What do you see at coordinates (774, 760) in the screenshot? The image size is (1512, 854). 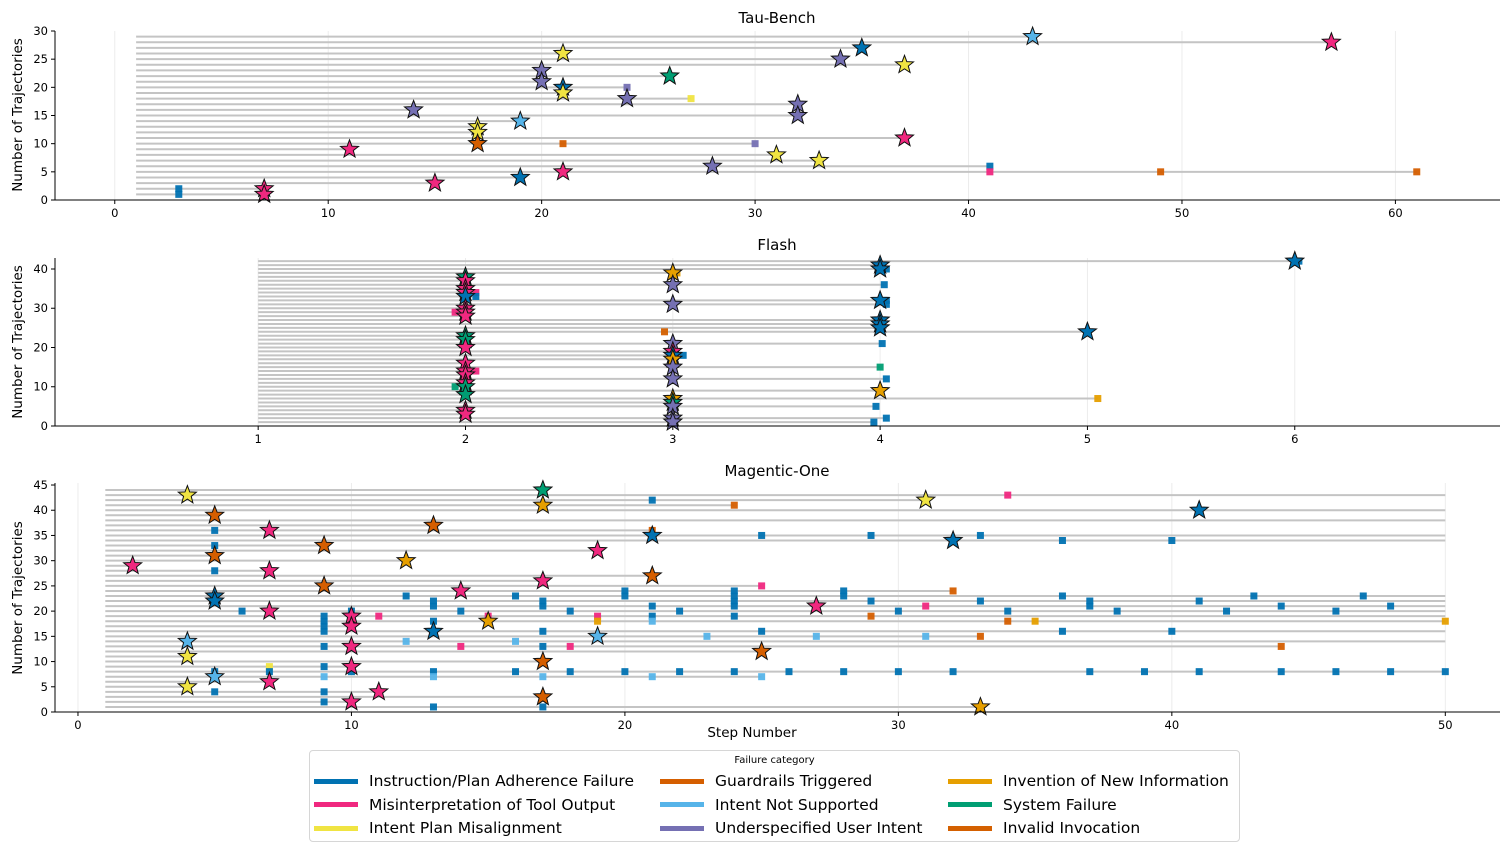 I see `legend-title: Failure category` at bounding box center [774, 760].